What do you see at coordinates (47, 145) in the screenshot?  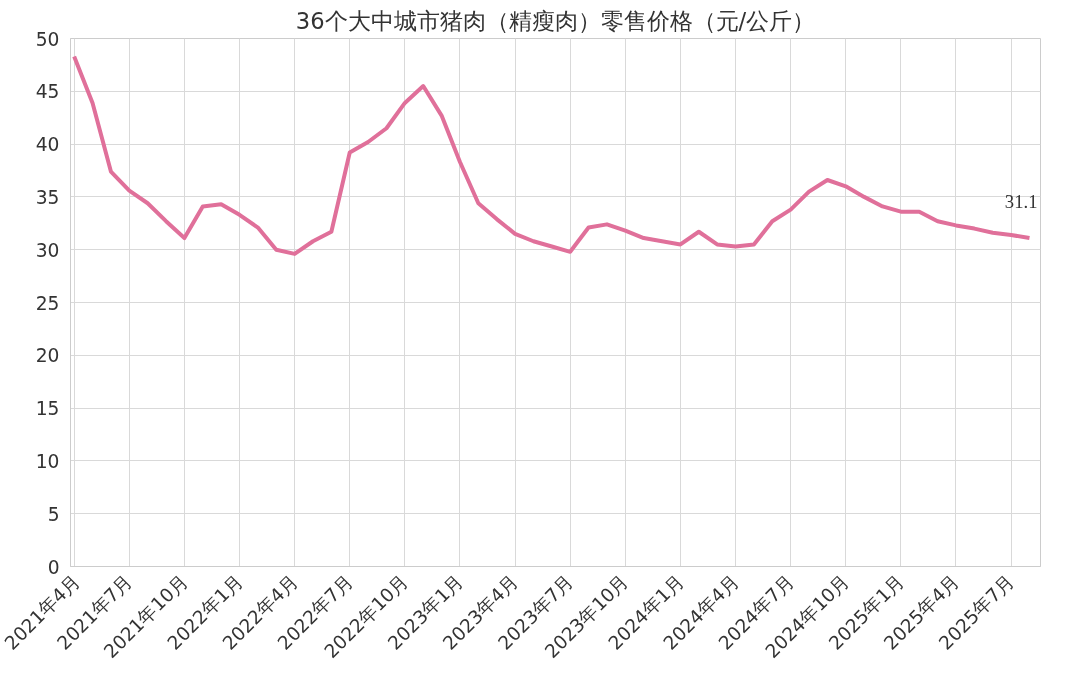 I see `y-tick-label: 40` at bounding box center [47, 145].